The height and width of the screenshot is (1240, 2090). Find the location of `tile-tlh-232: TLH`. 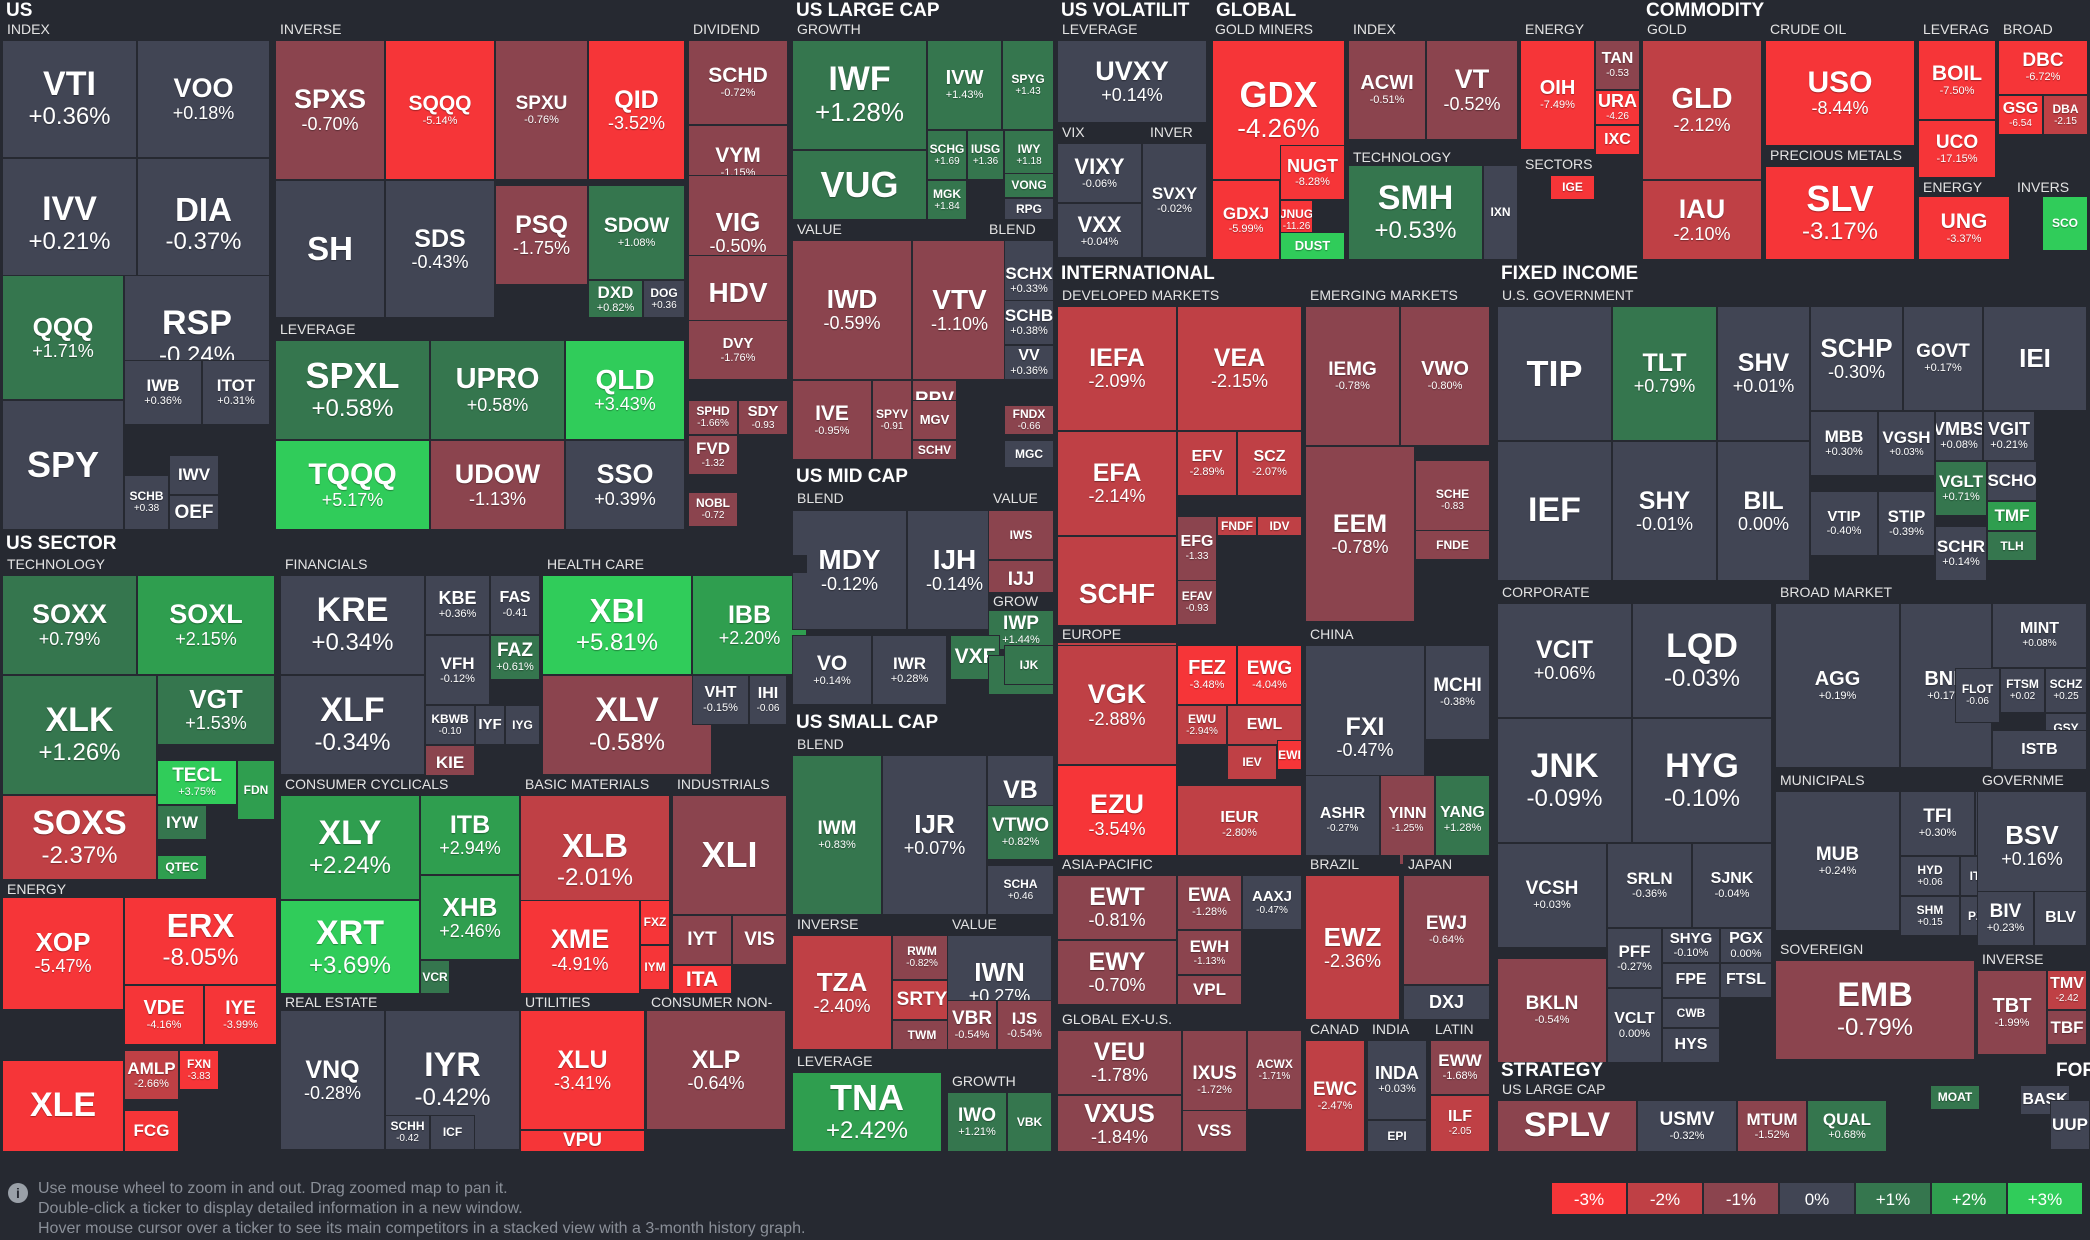

tile-tlh-232: TLH is located at coordinates (2012, 546).